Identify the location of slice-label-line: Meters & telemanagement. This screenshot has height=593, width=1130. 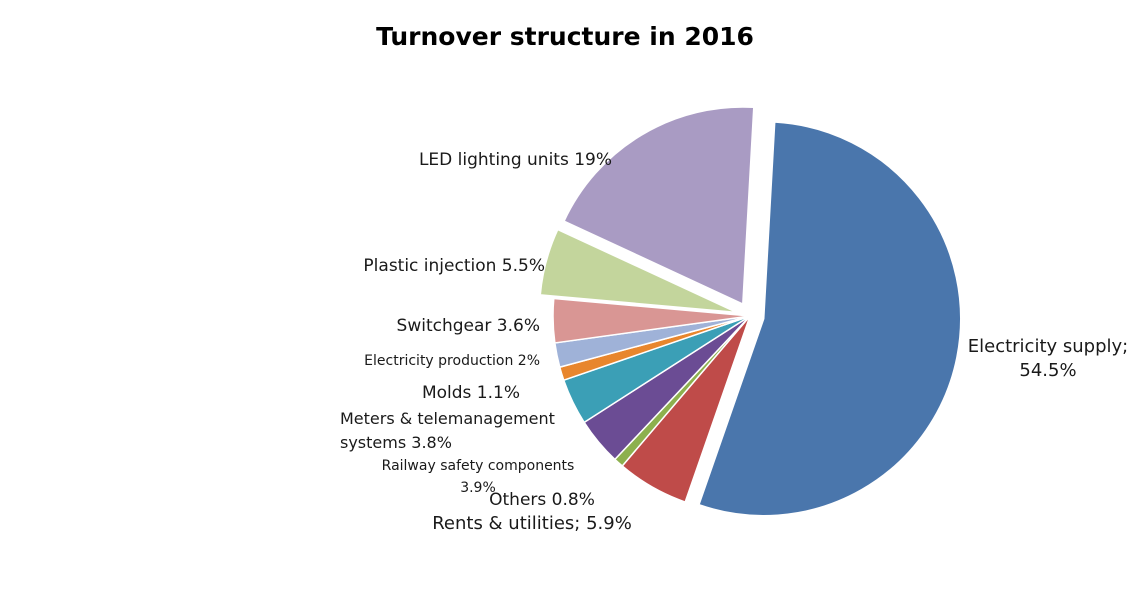
(447, 418).